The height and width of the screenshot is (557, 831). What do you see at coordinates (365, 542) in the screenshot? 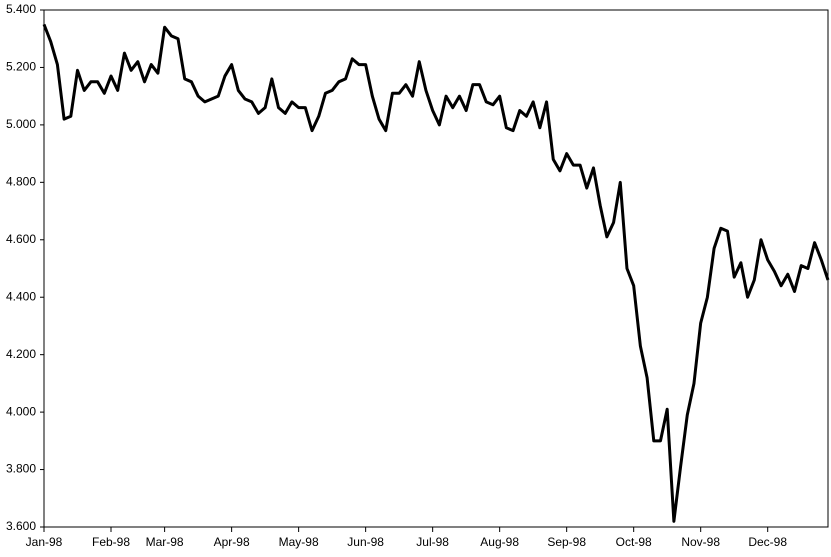
I see `x-tick-label: Jun-98` at bounding box center [365, 542].